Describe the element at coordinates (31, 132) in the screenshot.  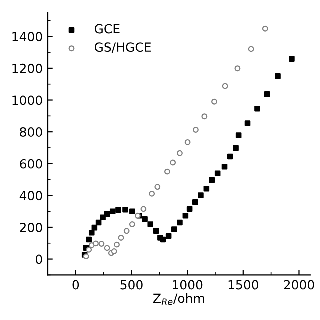
I see `y-tick-label: 800` at that location.